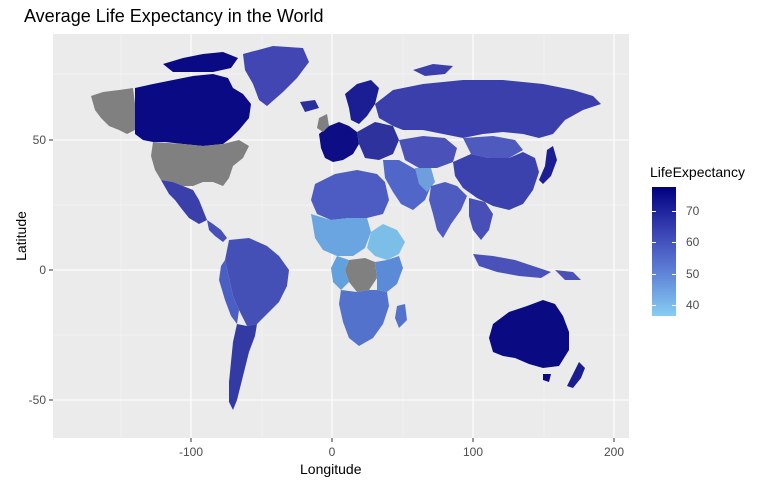 This screenshot has height=488, width=773. What do you see at coordinates (113, 111) in the screenshot?
I see `region-alaska` at bounding box center [113, 111].